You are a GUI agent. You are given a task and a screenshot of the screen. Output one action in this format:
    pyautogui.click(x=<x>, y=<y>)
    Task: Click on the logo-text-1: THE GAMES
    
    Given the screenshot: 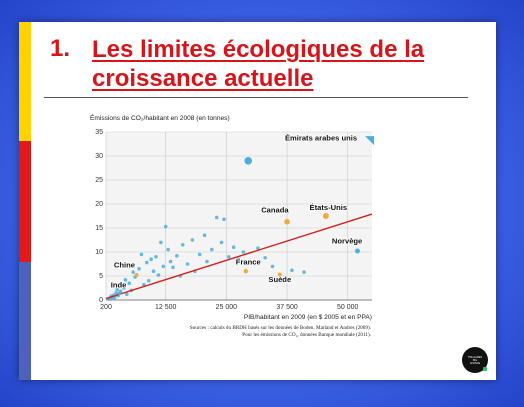 What is the action you would take?
    pyautogui.click(x=475, y=357)
    